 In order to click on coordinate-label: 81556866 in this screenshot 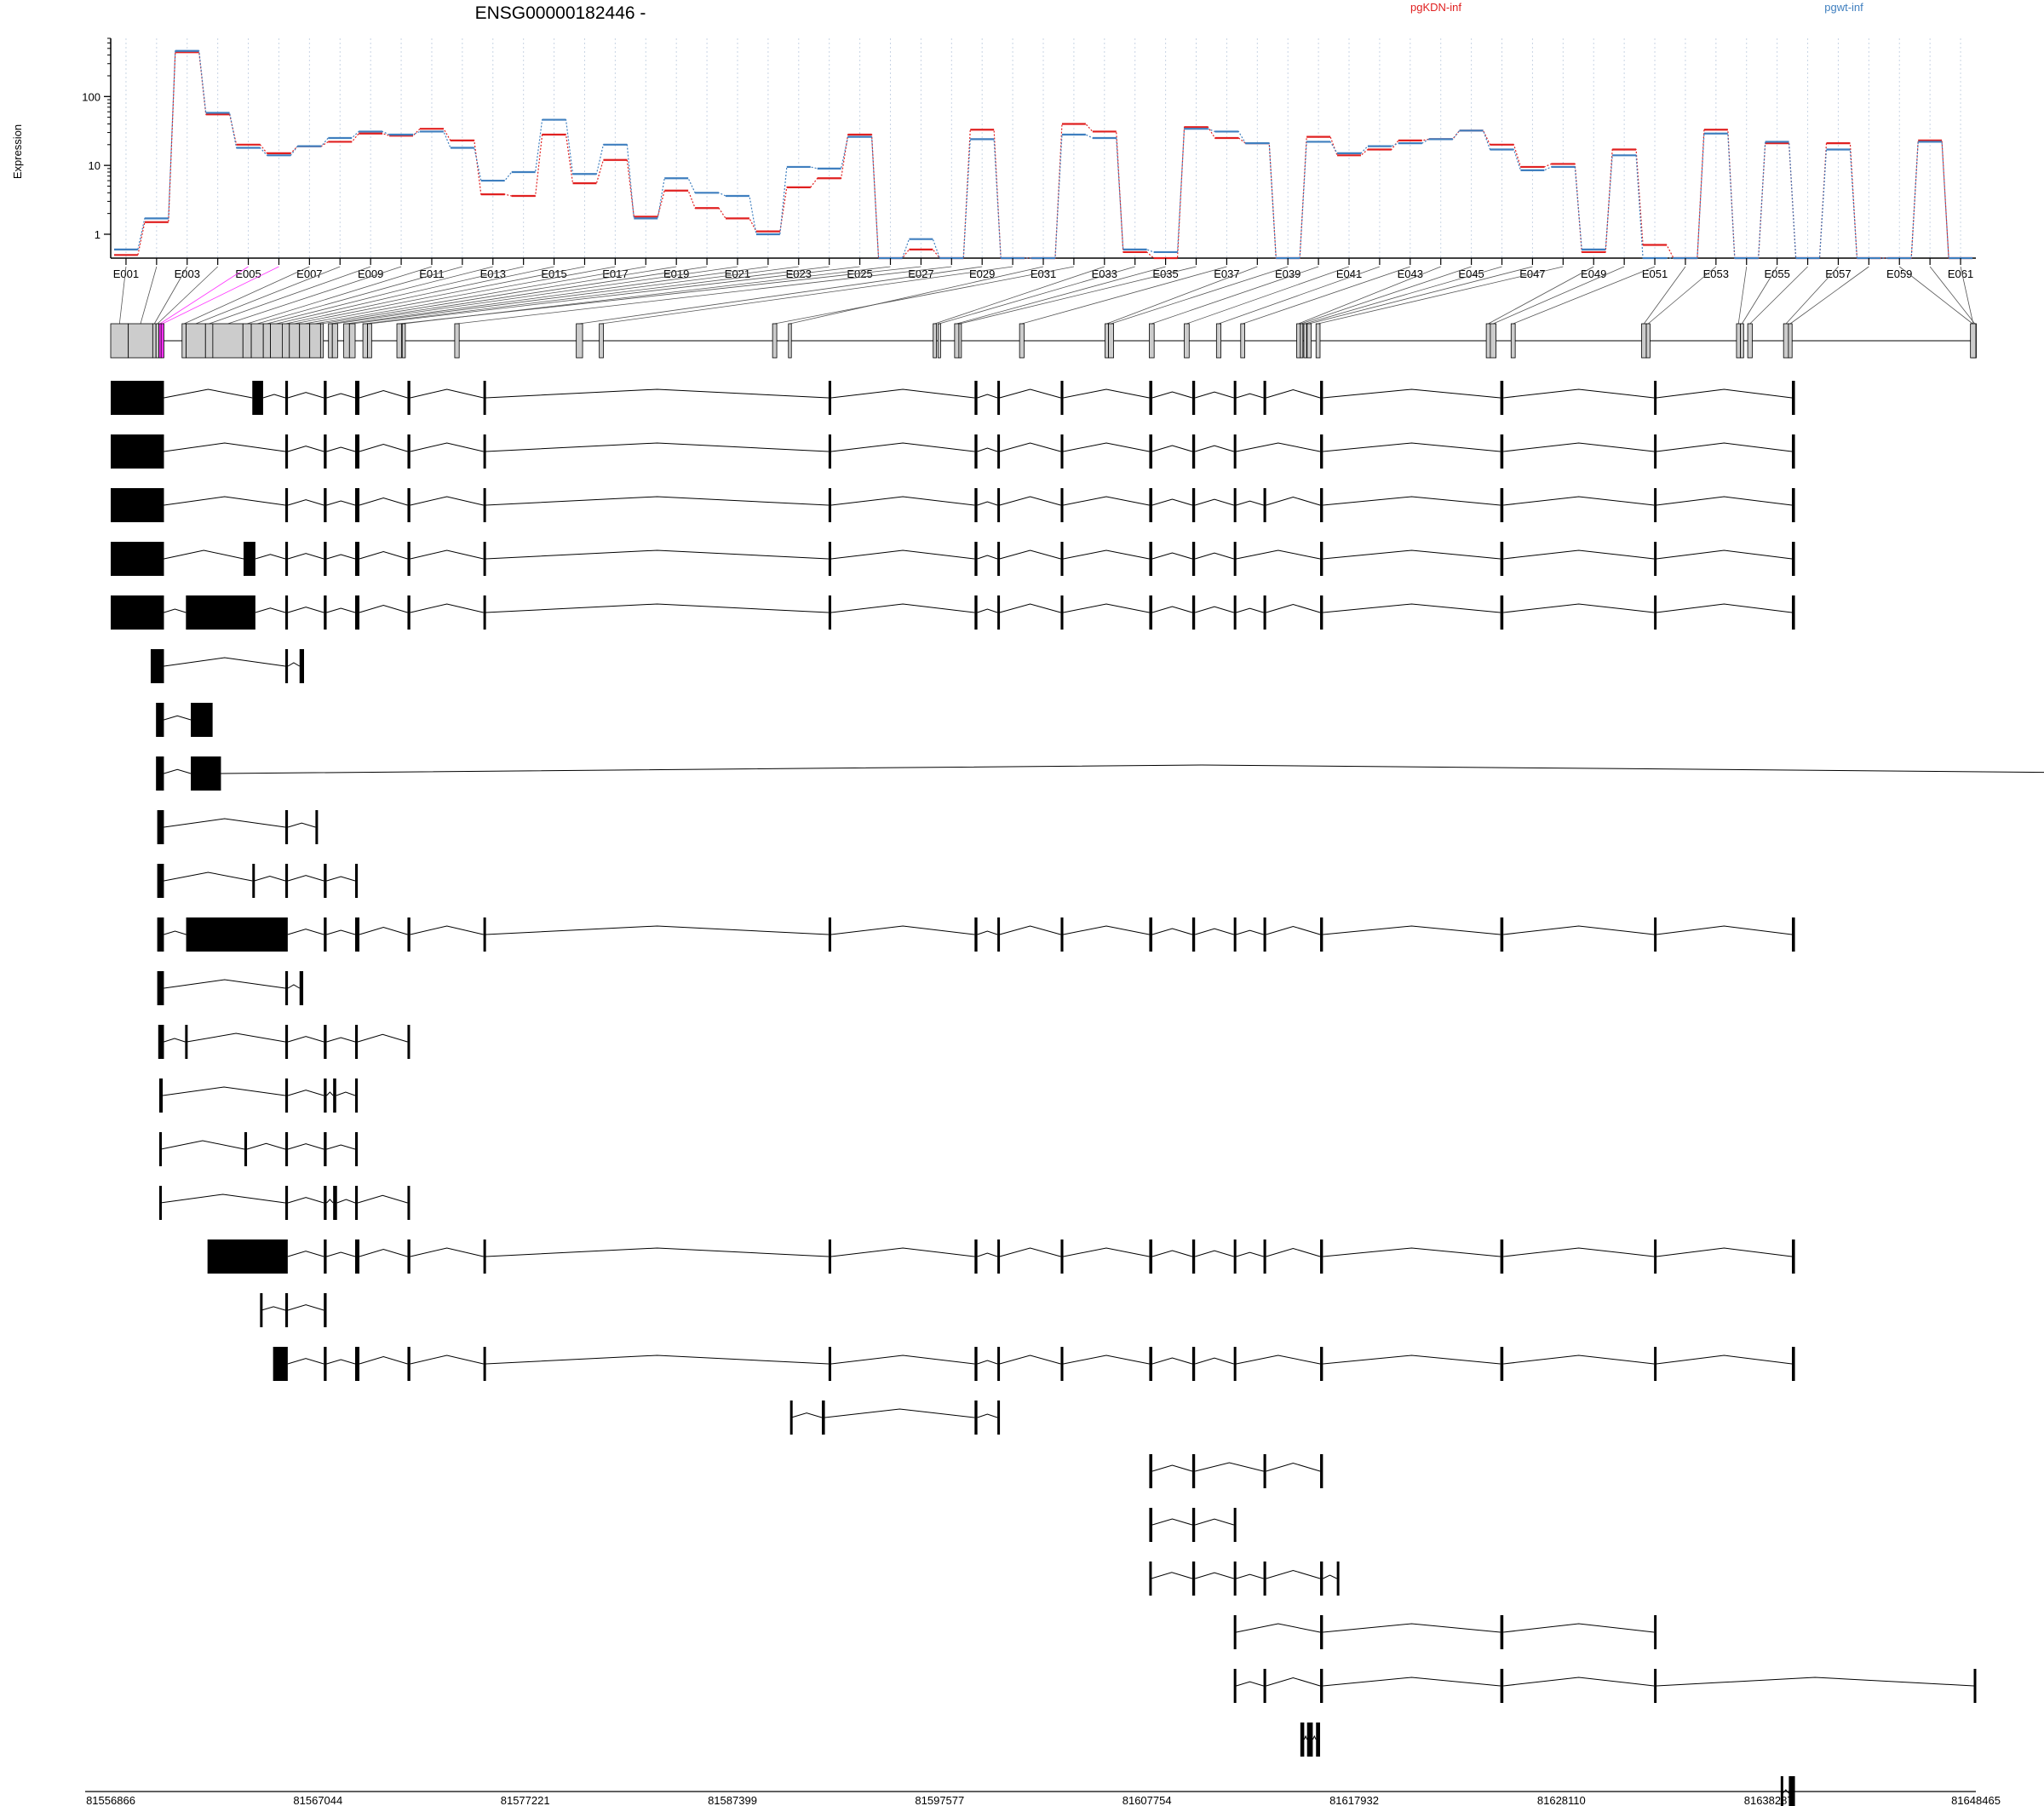, I will do `click(110, 1800)`.